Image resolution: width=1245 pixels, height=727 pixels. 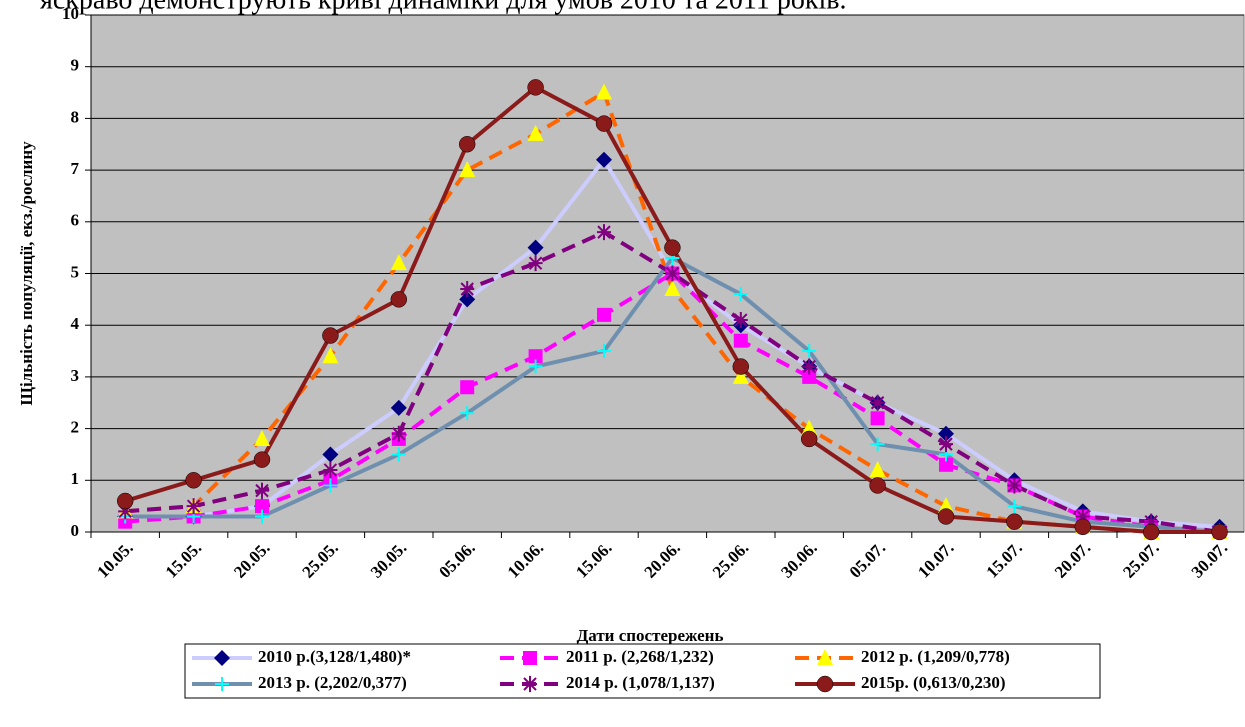 I want to click on x-tick-label: 15.07., so click(x=1004, y=559).